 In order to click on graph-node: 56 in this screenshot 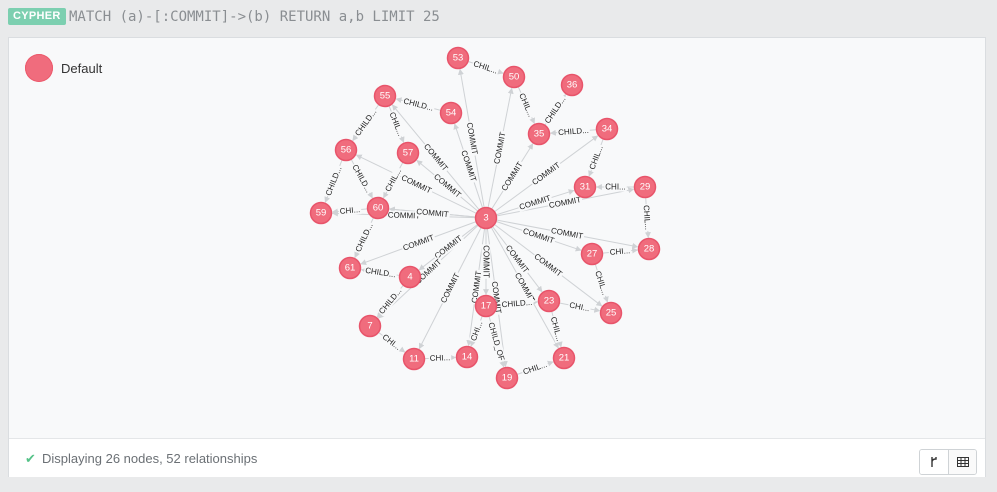, I will do `click(346, 150)`.